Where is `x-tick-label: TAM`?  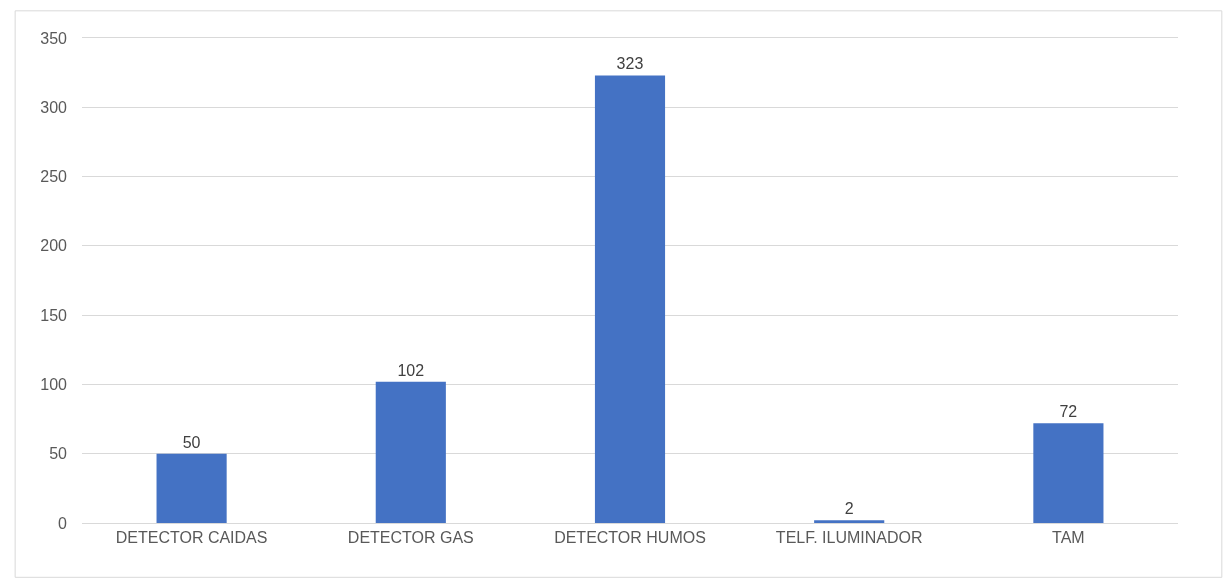 x-tick-label: TAM is located at coordinates (1068, 538).